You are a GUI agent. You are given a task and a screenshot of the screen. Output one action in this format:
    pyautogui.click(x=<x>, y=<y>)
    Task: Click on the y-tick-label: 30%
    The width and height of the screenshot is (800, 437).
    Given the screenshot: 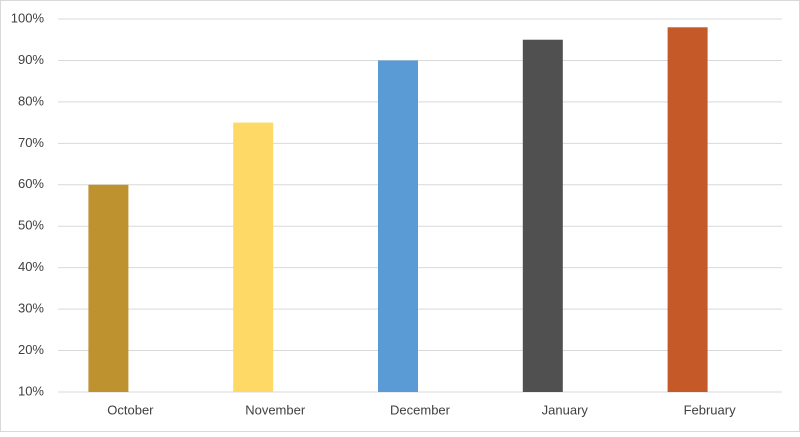 What is the action you would take?
    pyautogui.click(x=31, y=308)
    